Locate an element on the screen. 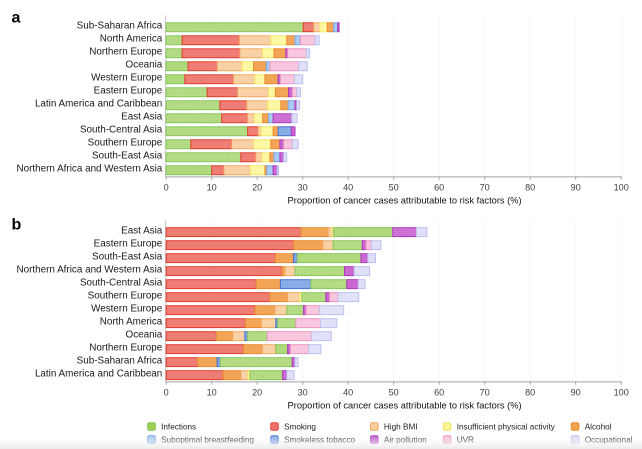 The image size is (642, 449). svg-text: Infections is located at coordinates (178, 426).